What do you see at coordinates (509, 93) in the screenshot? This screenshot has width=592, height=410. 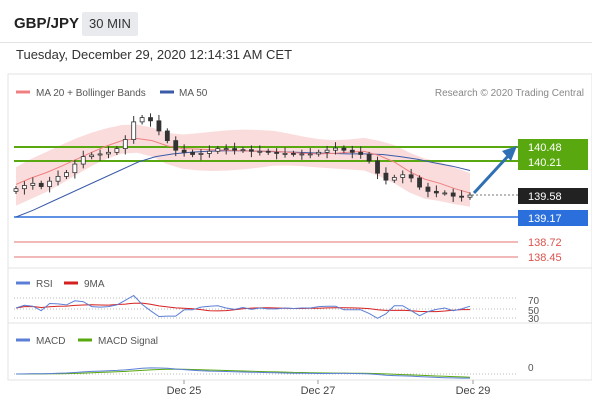 I see `credit-text: Research © 2020 Trading Central` at bounding box center [509, 93].